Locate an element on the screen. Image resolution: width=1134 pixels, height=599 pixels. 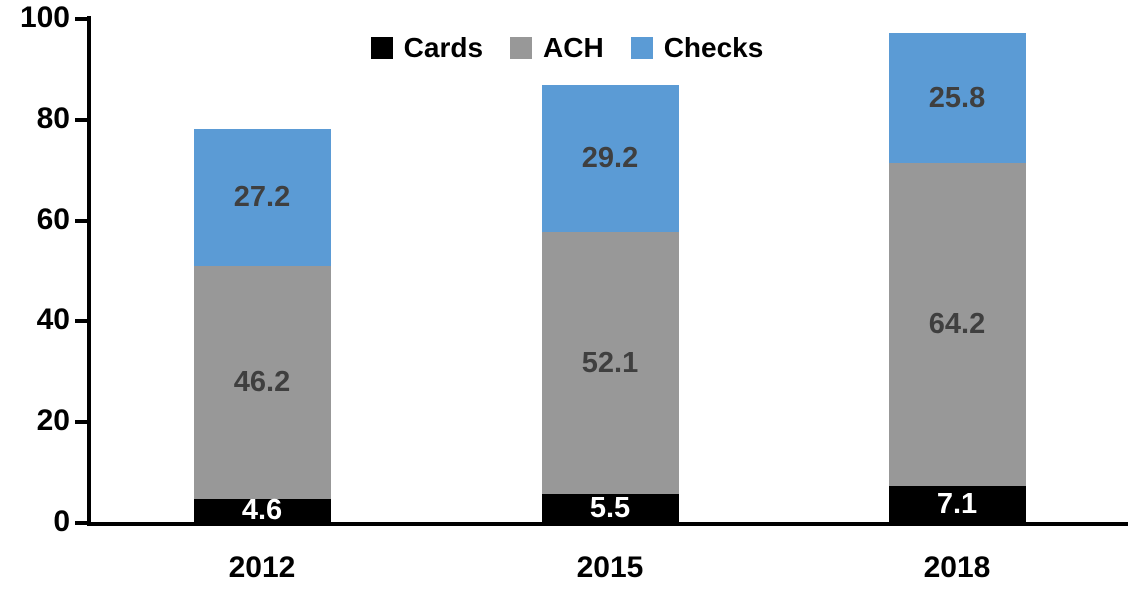
bar-segment-cards-2012 is located at coordinates (262, 510).